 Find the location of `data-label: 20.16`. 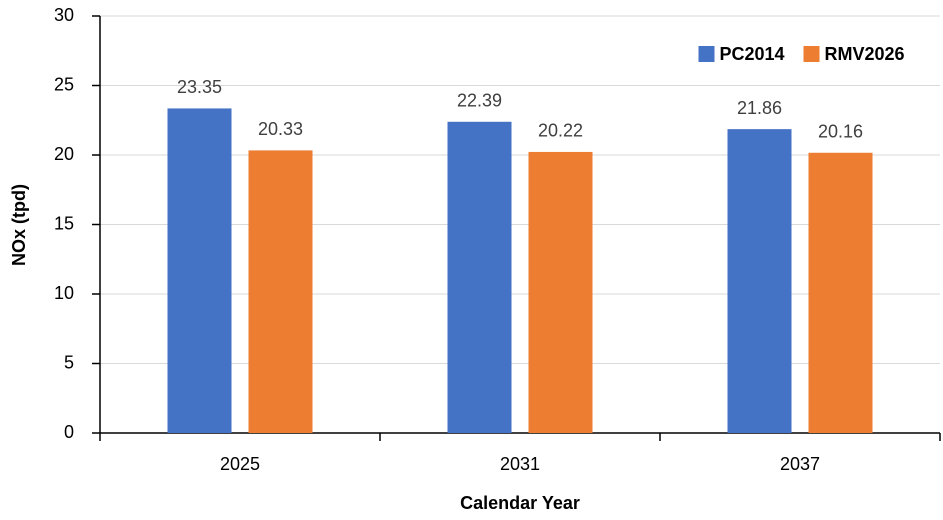

data-label: 20.16 is located at coordinates (840, 132).